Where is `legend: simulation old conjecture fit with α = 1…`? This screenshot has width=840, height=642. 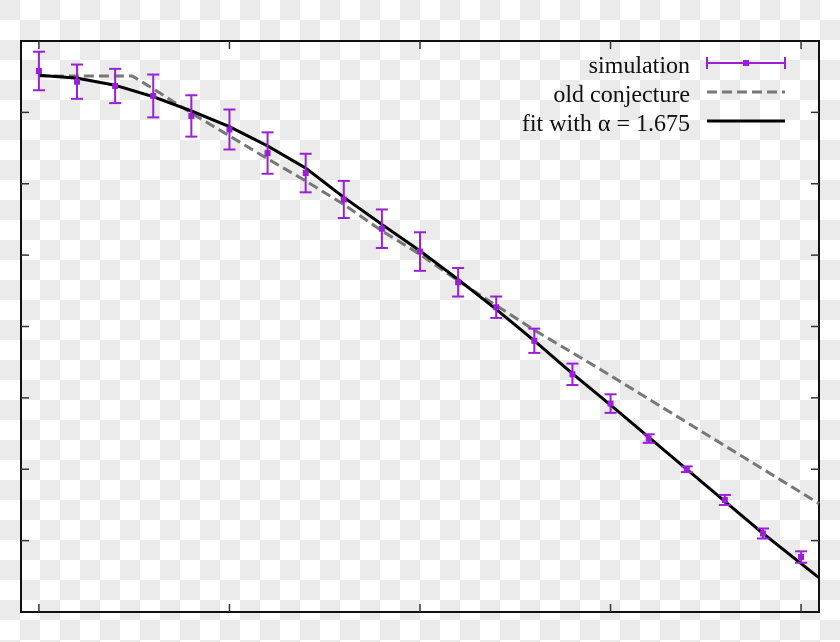
legend: simulation old conjecture fit with α = 1… is located at coordinates (654, 95).